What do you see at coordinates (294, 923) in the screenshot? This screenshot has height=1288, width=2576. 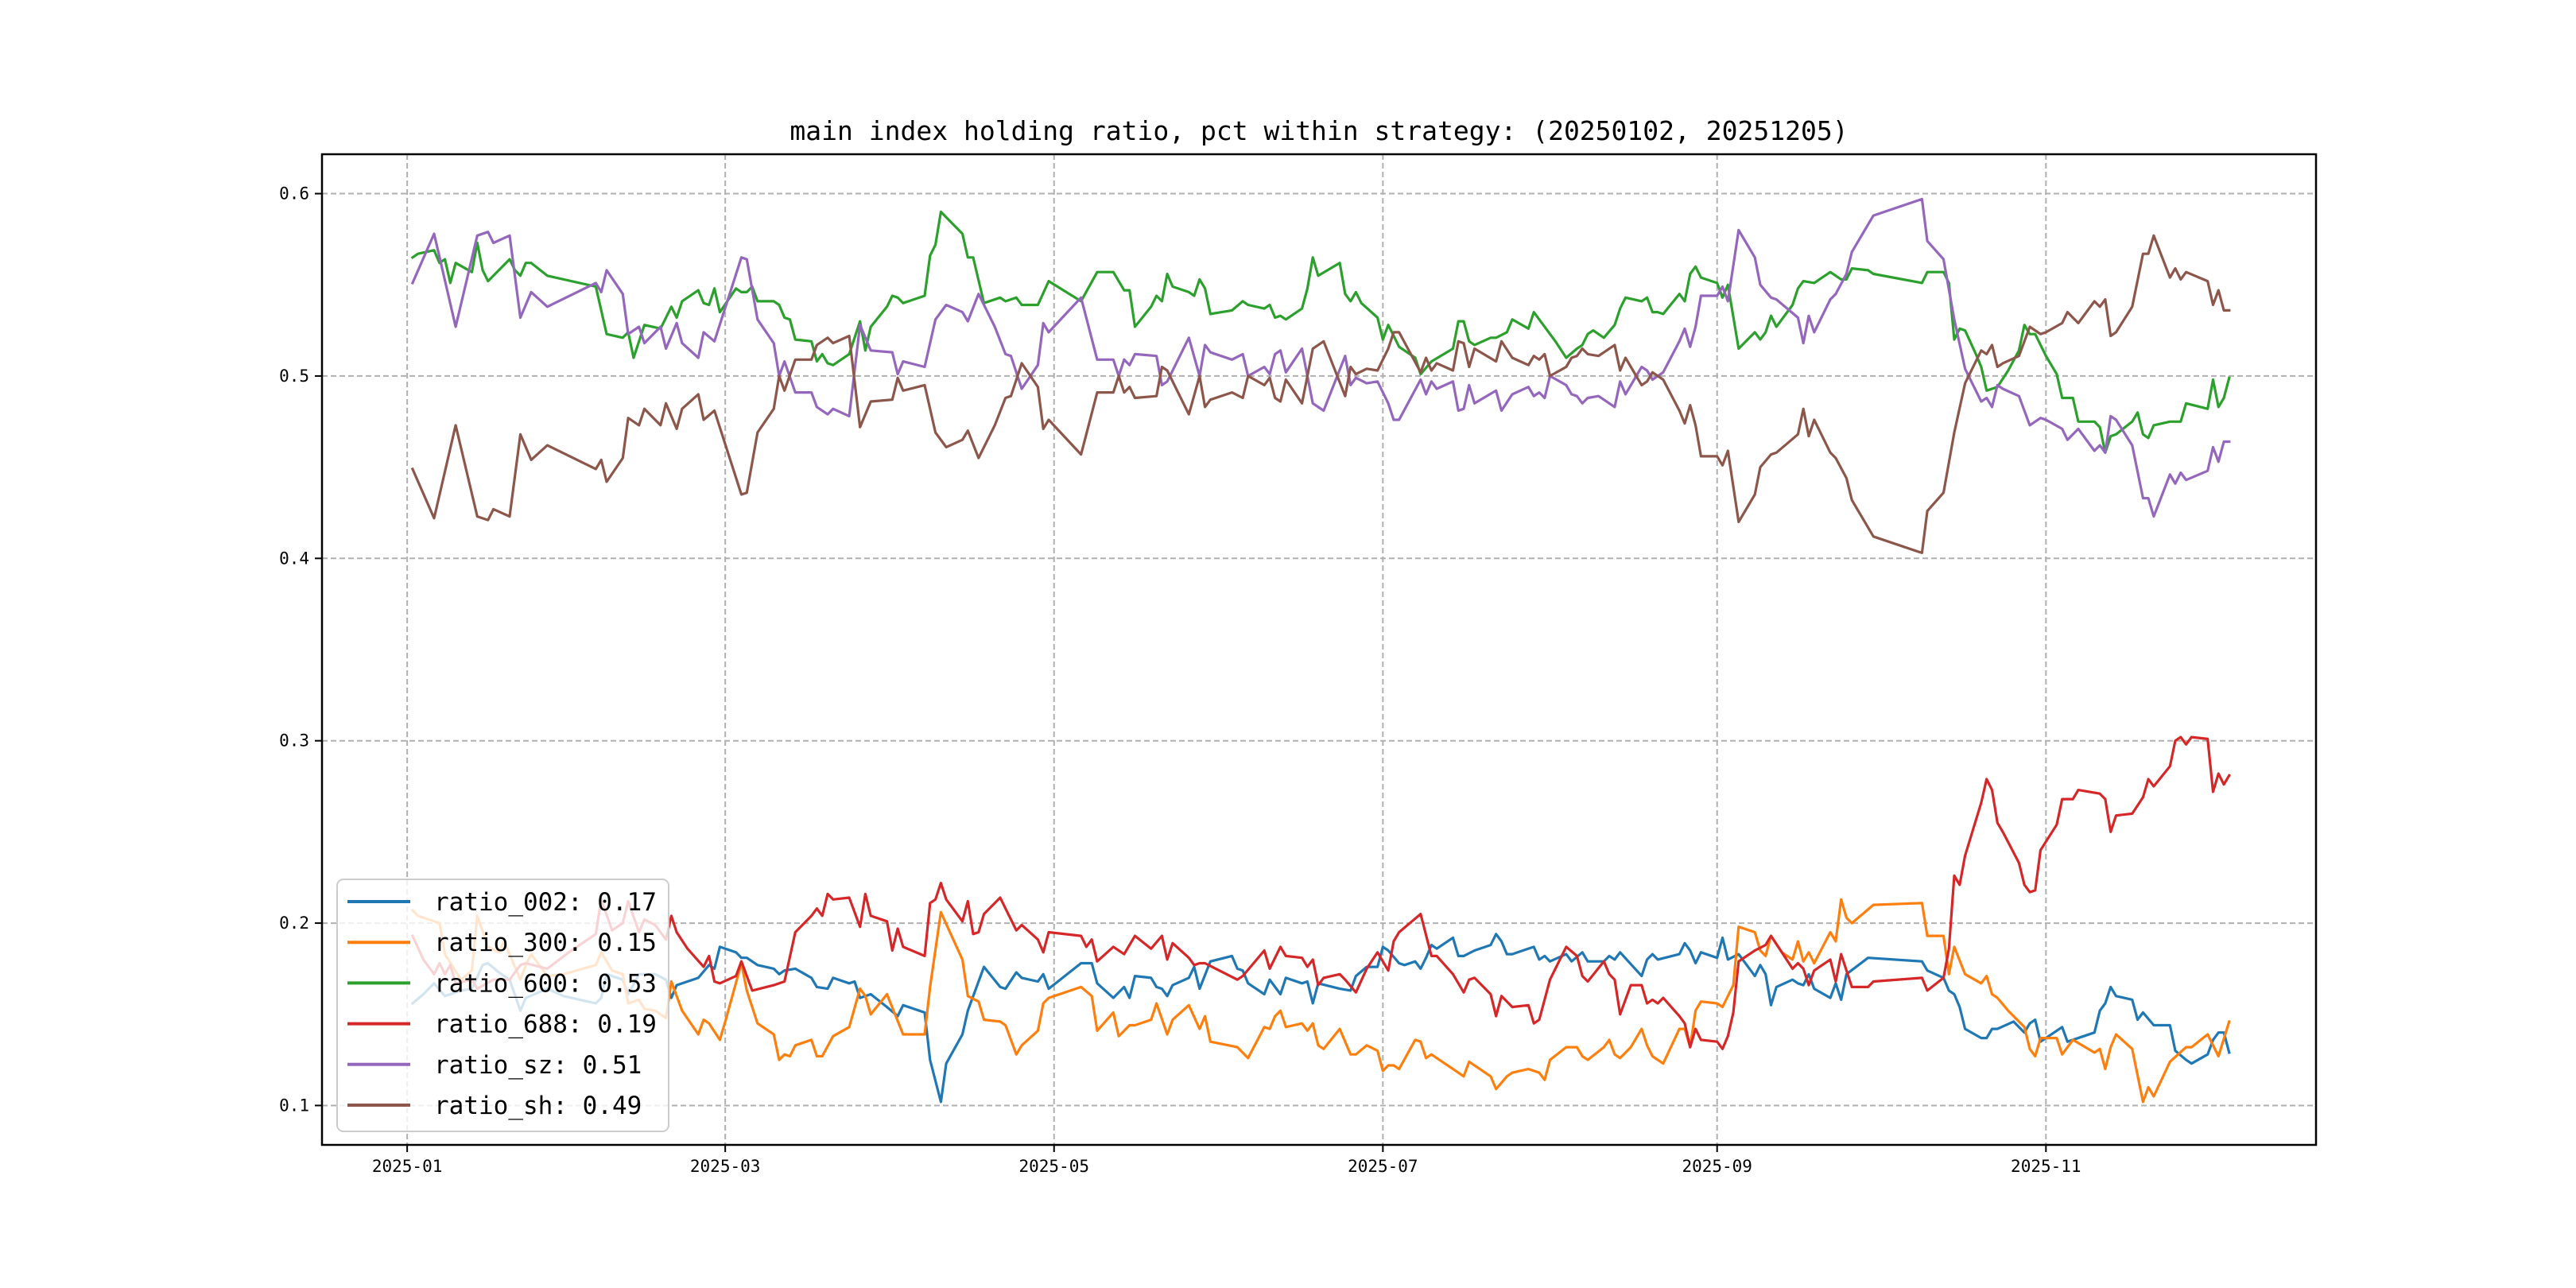 I see `y-tick-label: 0.2` at bounding box center [294, 923].